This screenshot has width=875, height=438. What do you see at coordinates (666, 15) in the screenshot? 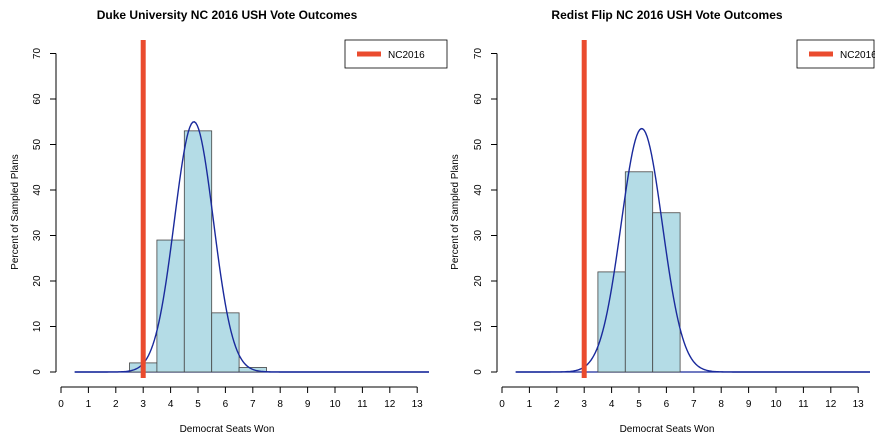
I see `chart-title: Redist Flip NC 2016 USH Vote Outcomes` at bounding box center [666, 15].